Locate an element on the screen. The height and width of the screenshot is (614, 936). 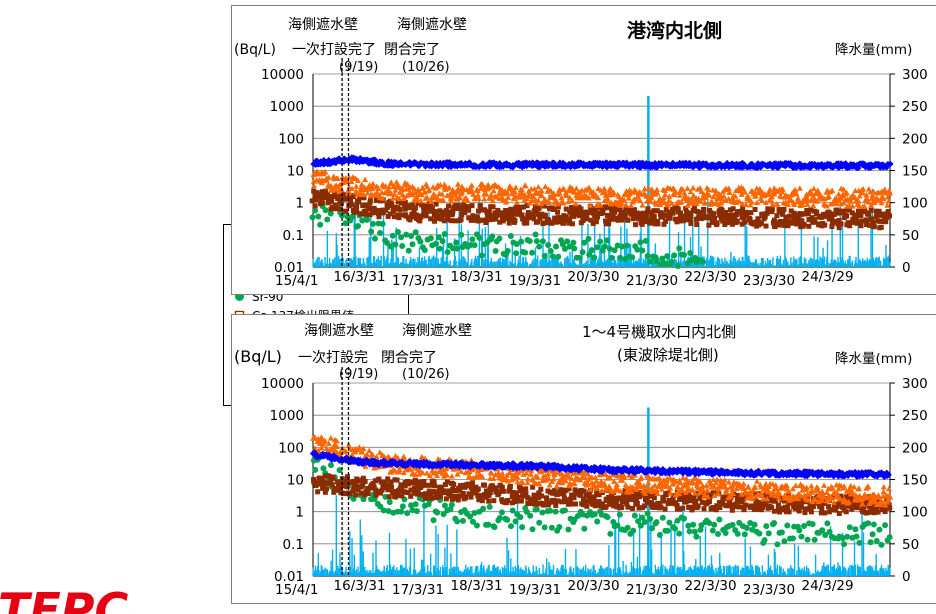
annotation-date: (10/26) is located at coordinates (426, 67).